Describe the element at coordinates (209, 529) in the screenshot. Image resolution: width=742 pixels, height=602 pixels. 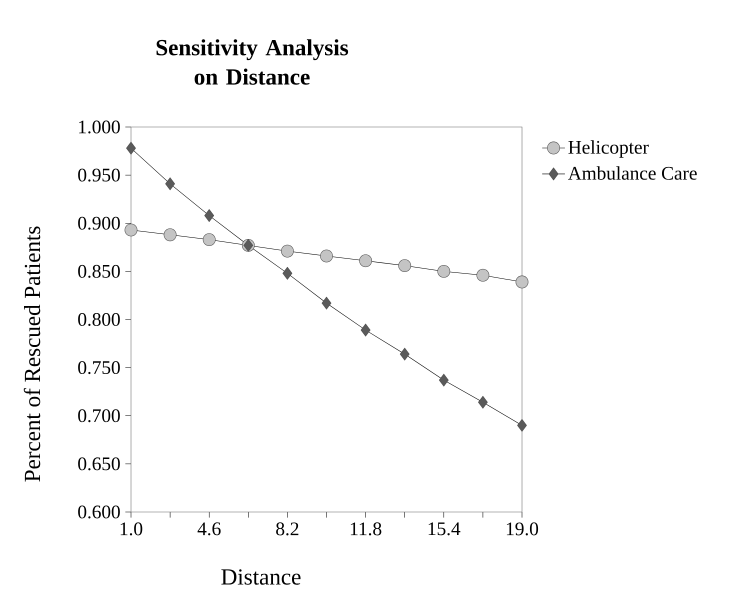
I see `x-tick-label: 4.6` at that location.